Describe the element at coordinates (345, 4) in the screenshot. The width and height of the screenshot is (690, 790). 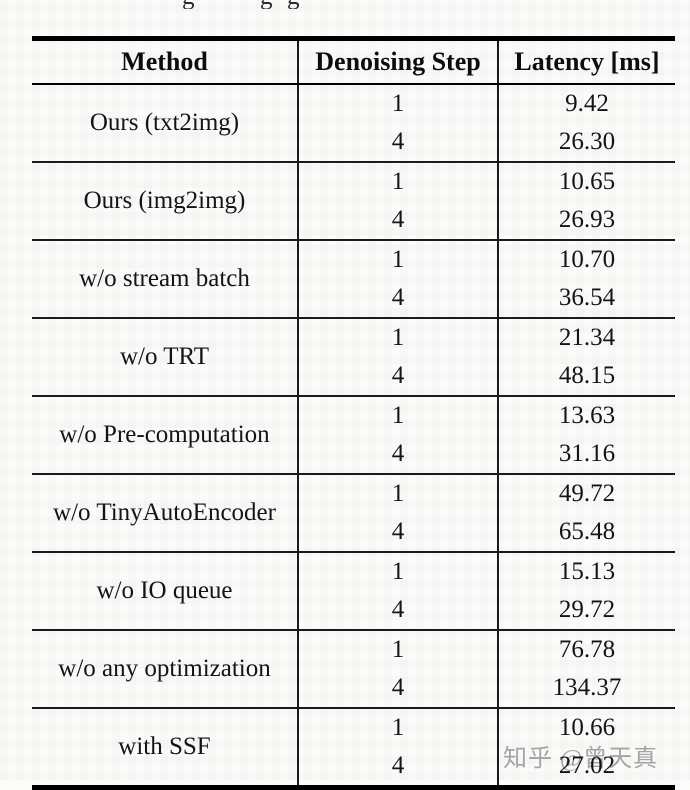
I see `cropped-caption-line: g g g` at that location.